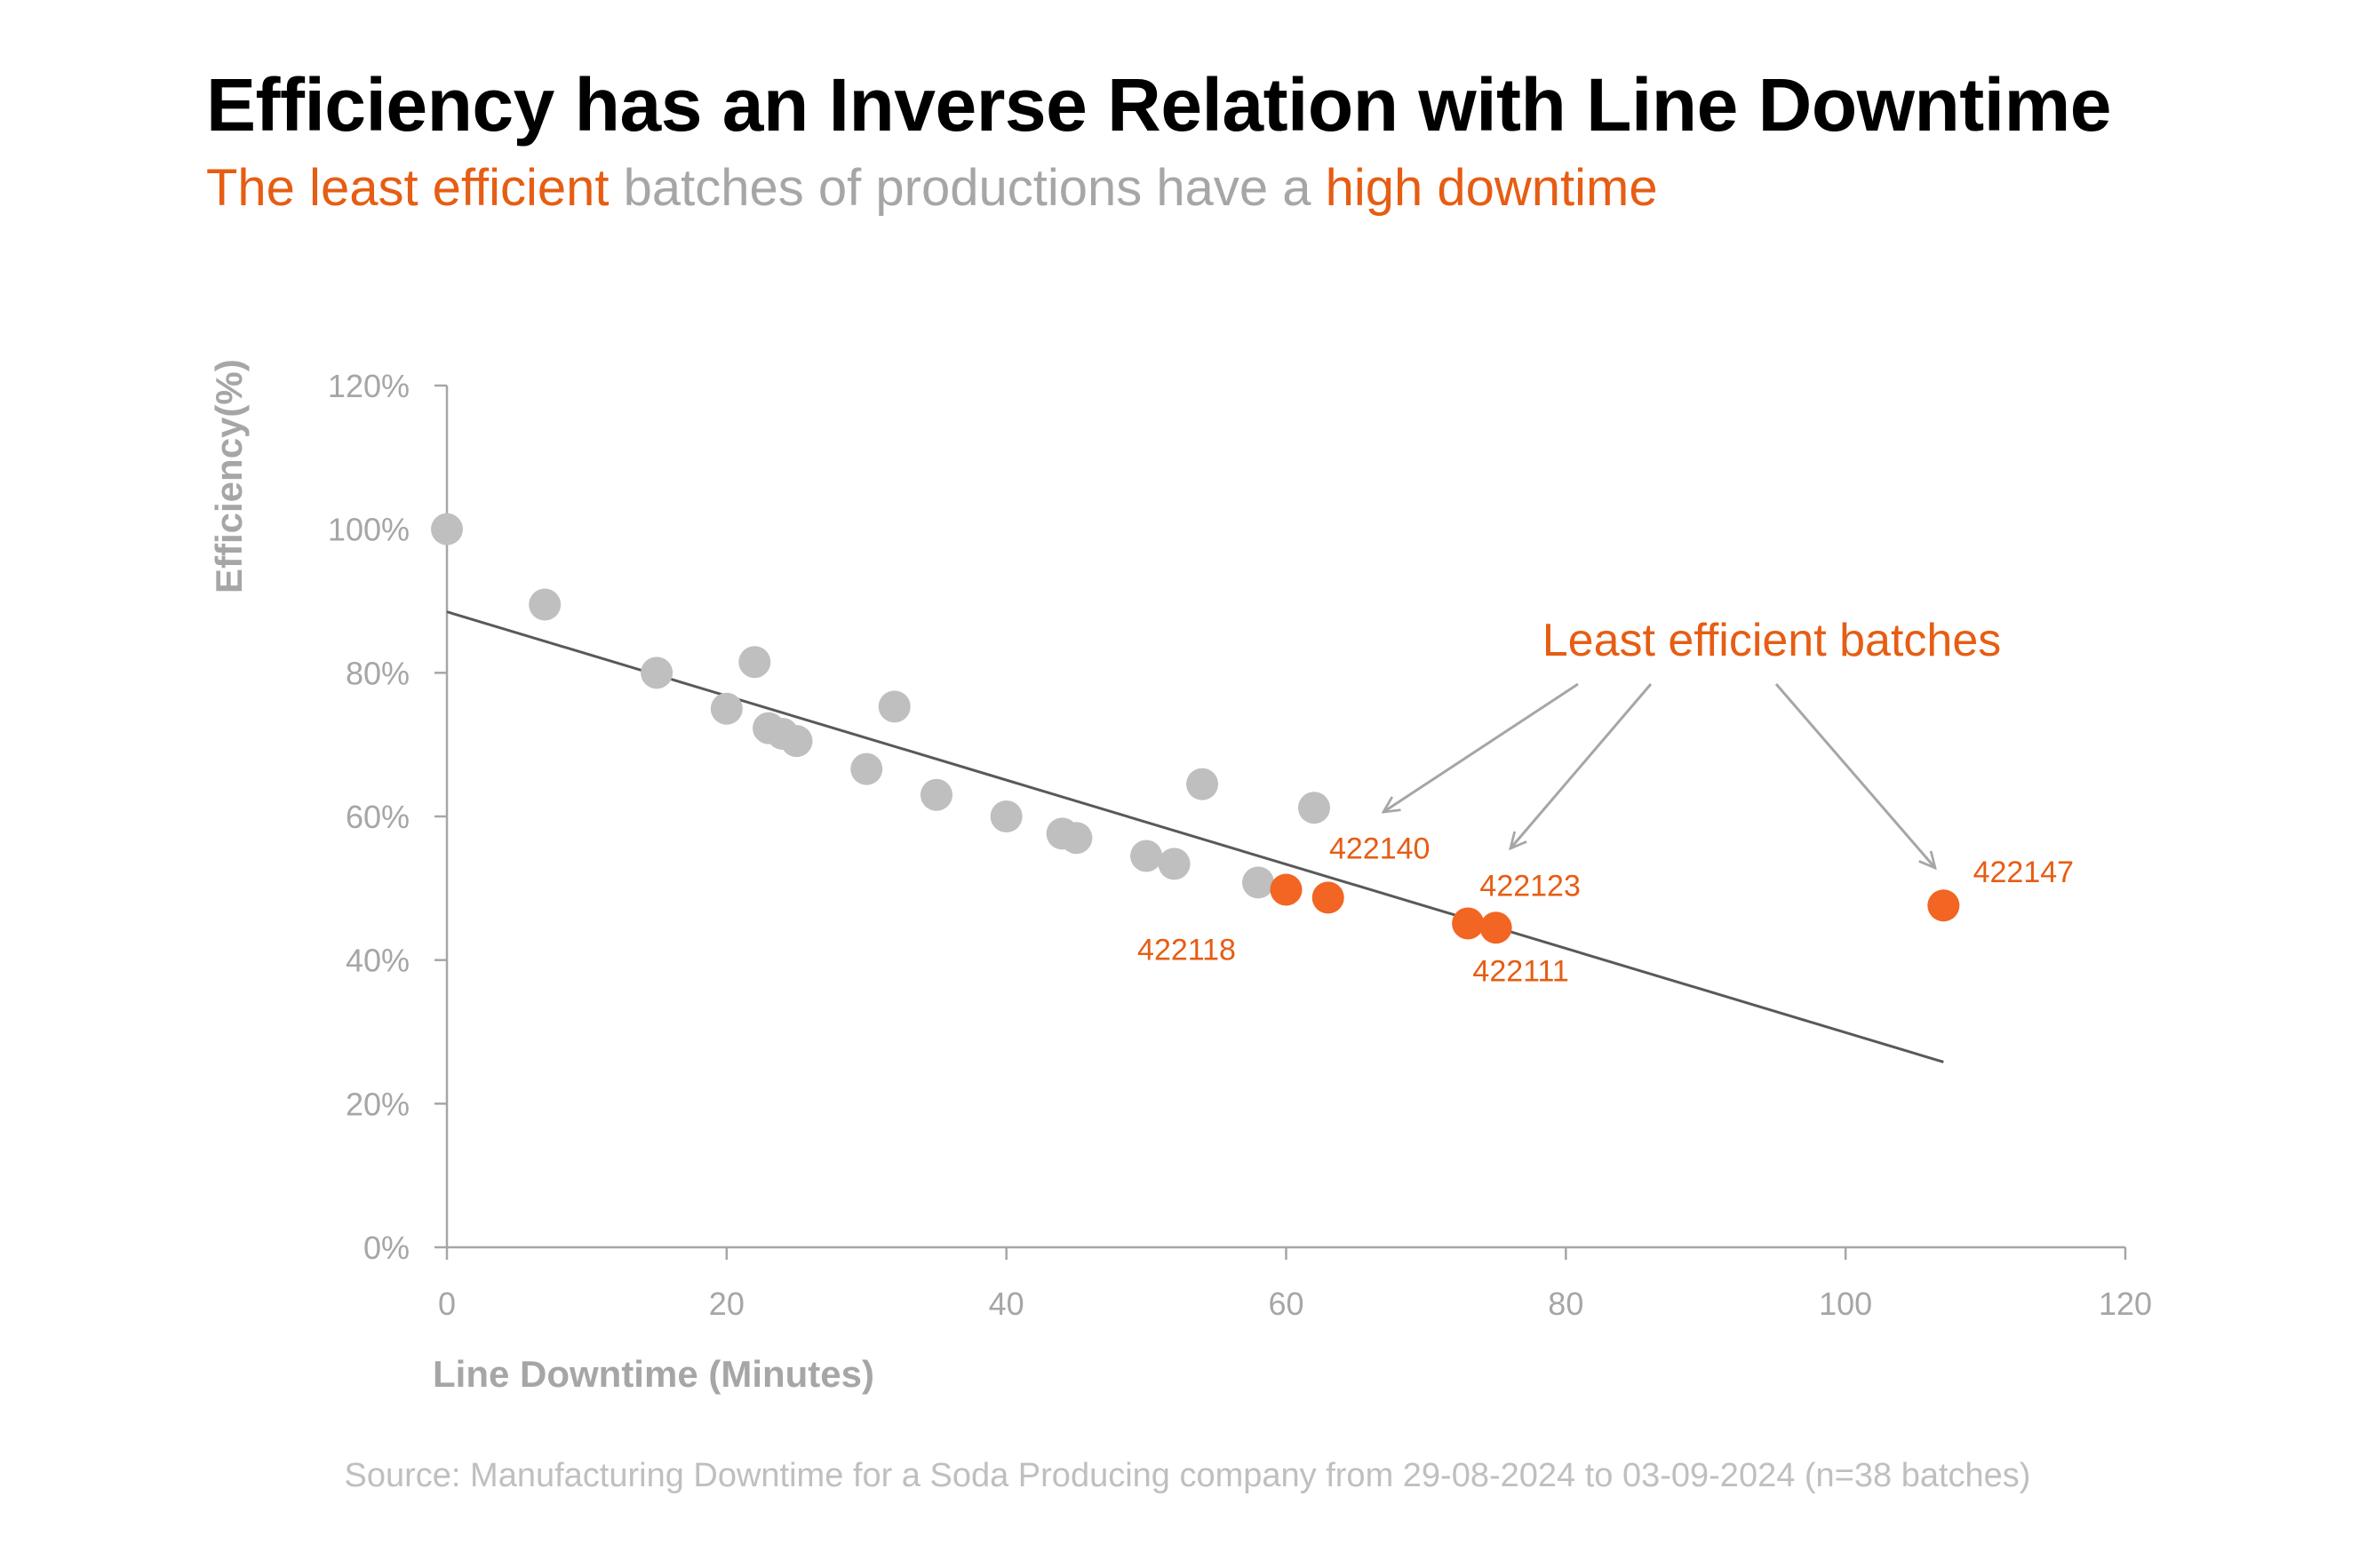 The height and width of the screenshot is (1568, 2375). What do you see at coordinates (1492, 188) in the screenshot?
I see `subtitle-highlight-high-downtime: high downtime` at bounding box center [1492, 188].